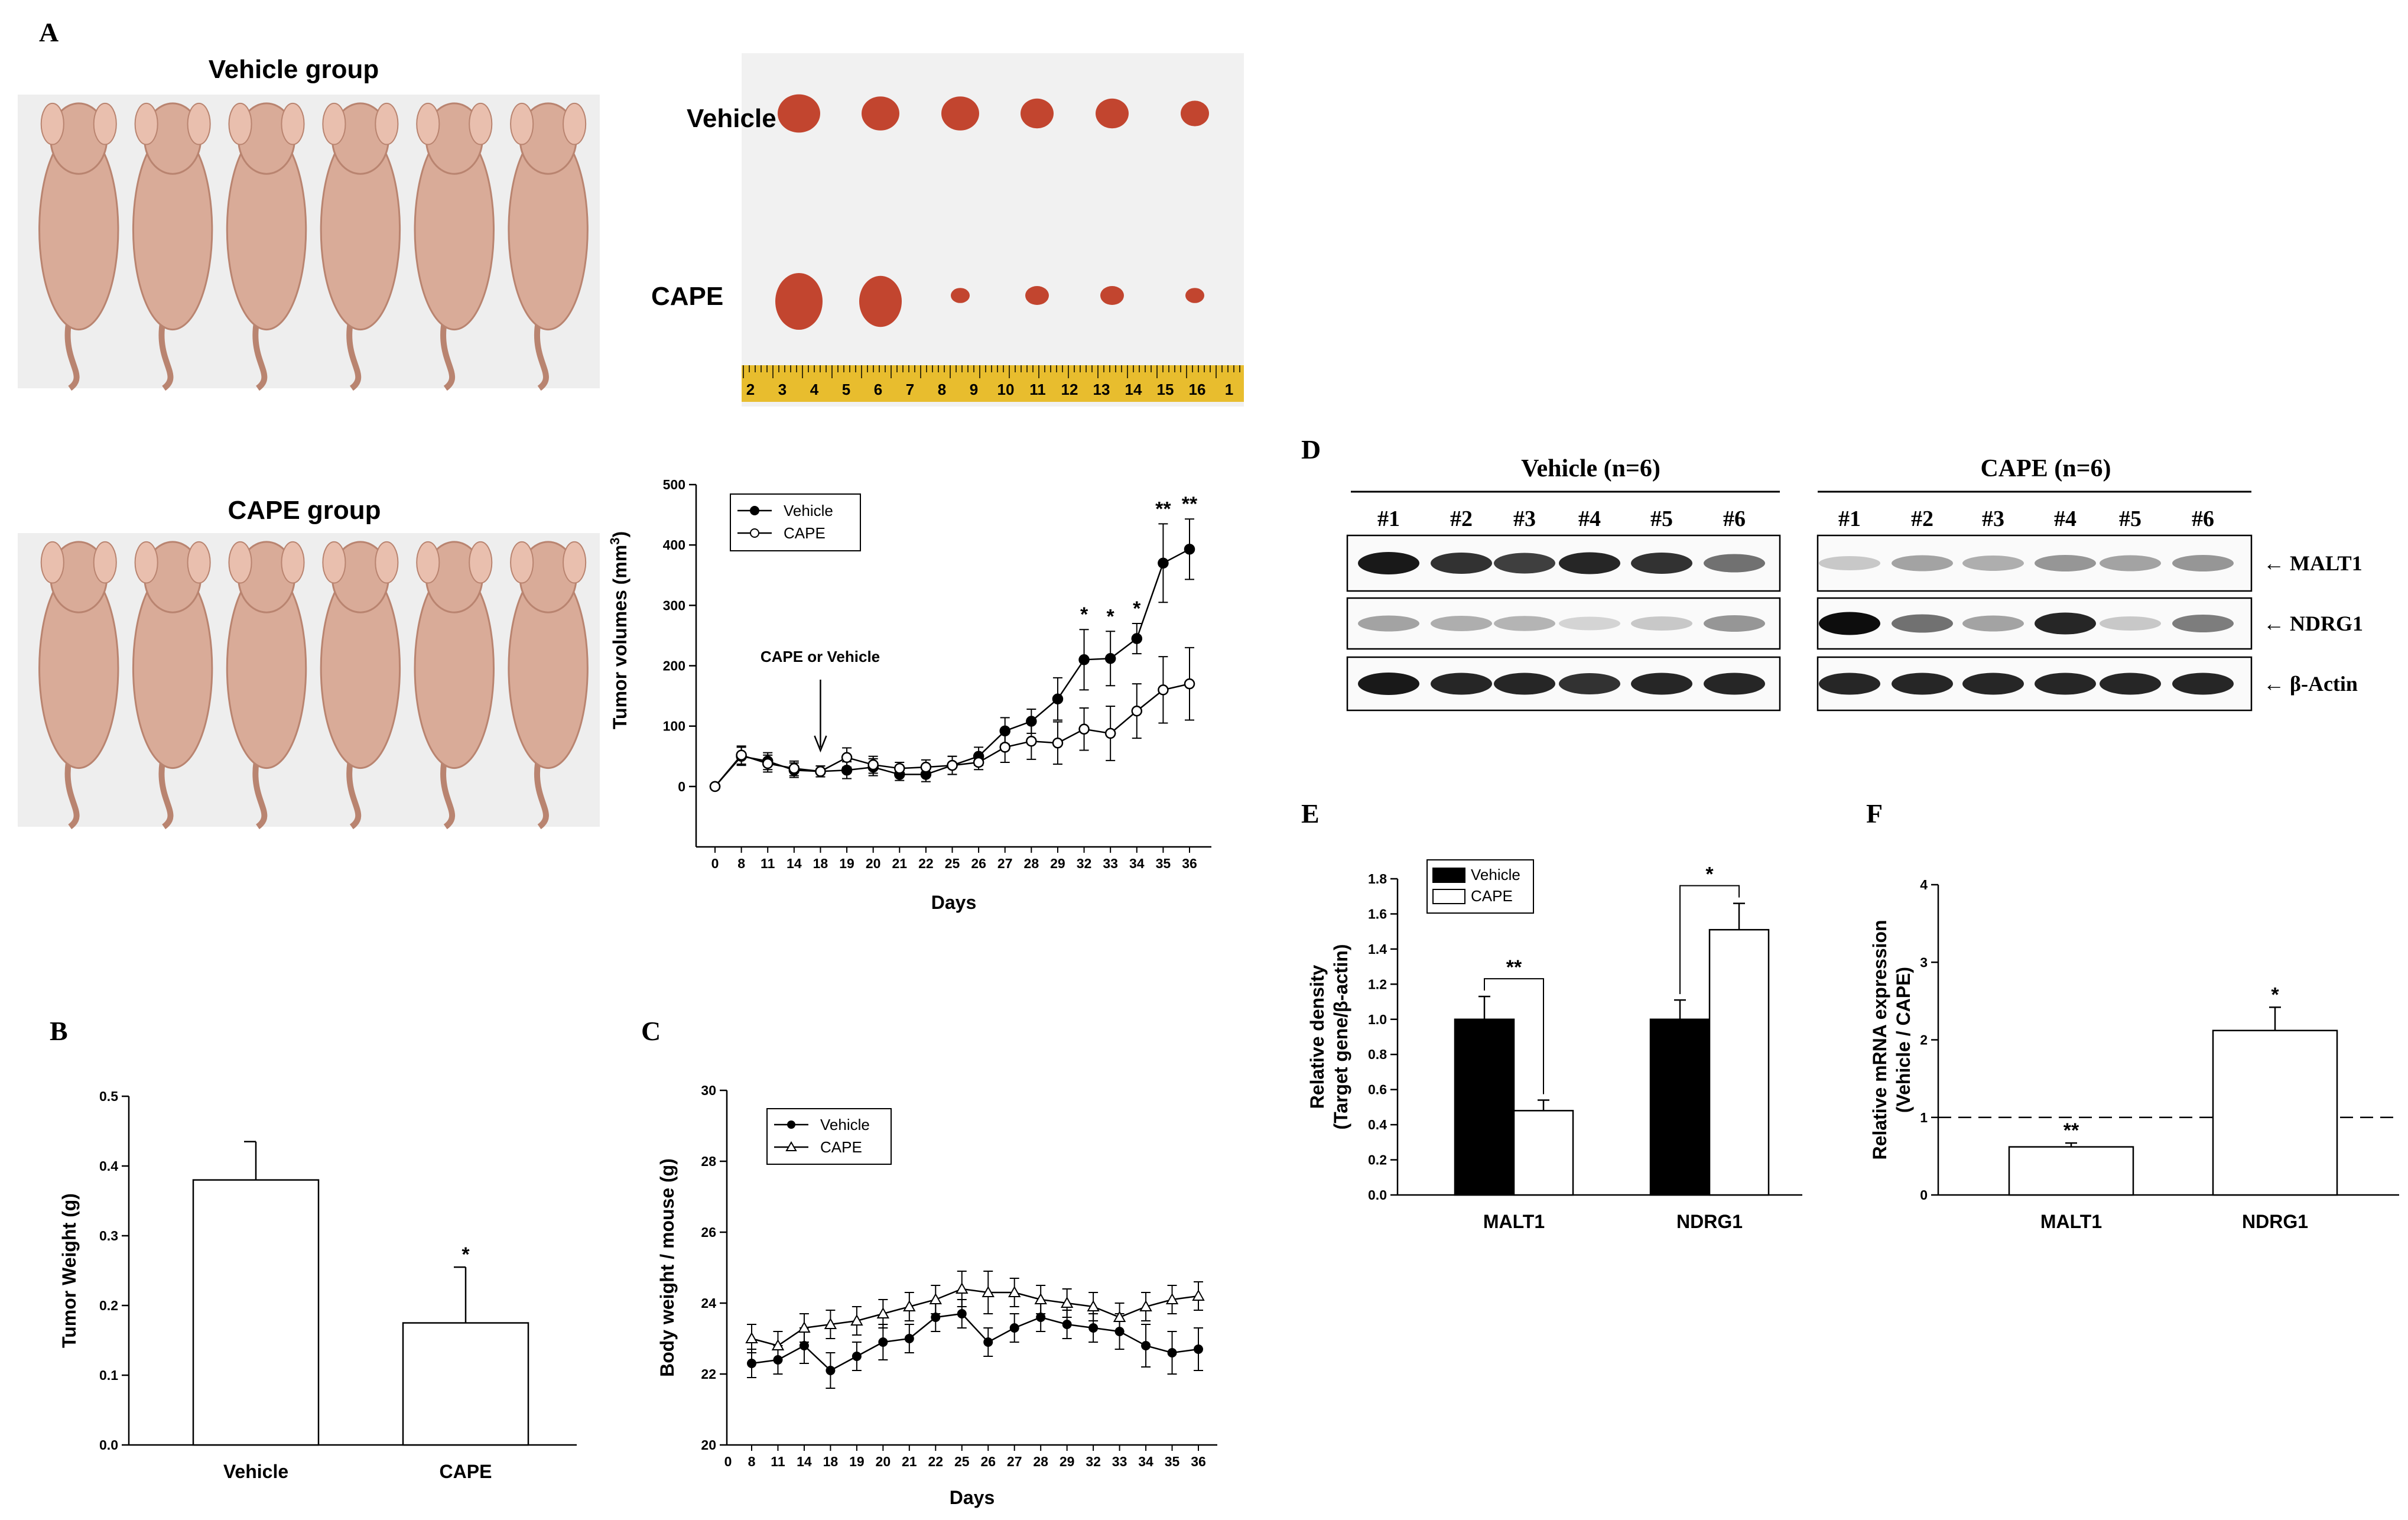 The height and width of the screenshot is (1520, 2408). What do you see at coordinates (708, 1233) in the screenshot?
I see `y-tick-label: 26` at bounding box center [708, 1233].